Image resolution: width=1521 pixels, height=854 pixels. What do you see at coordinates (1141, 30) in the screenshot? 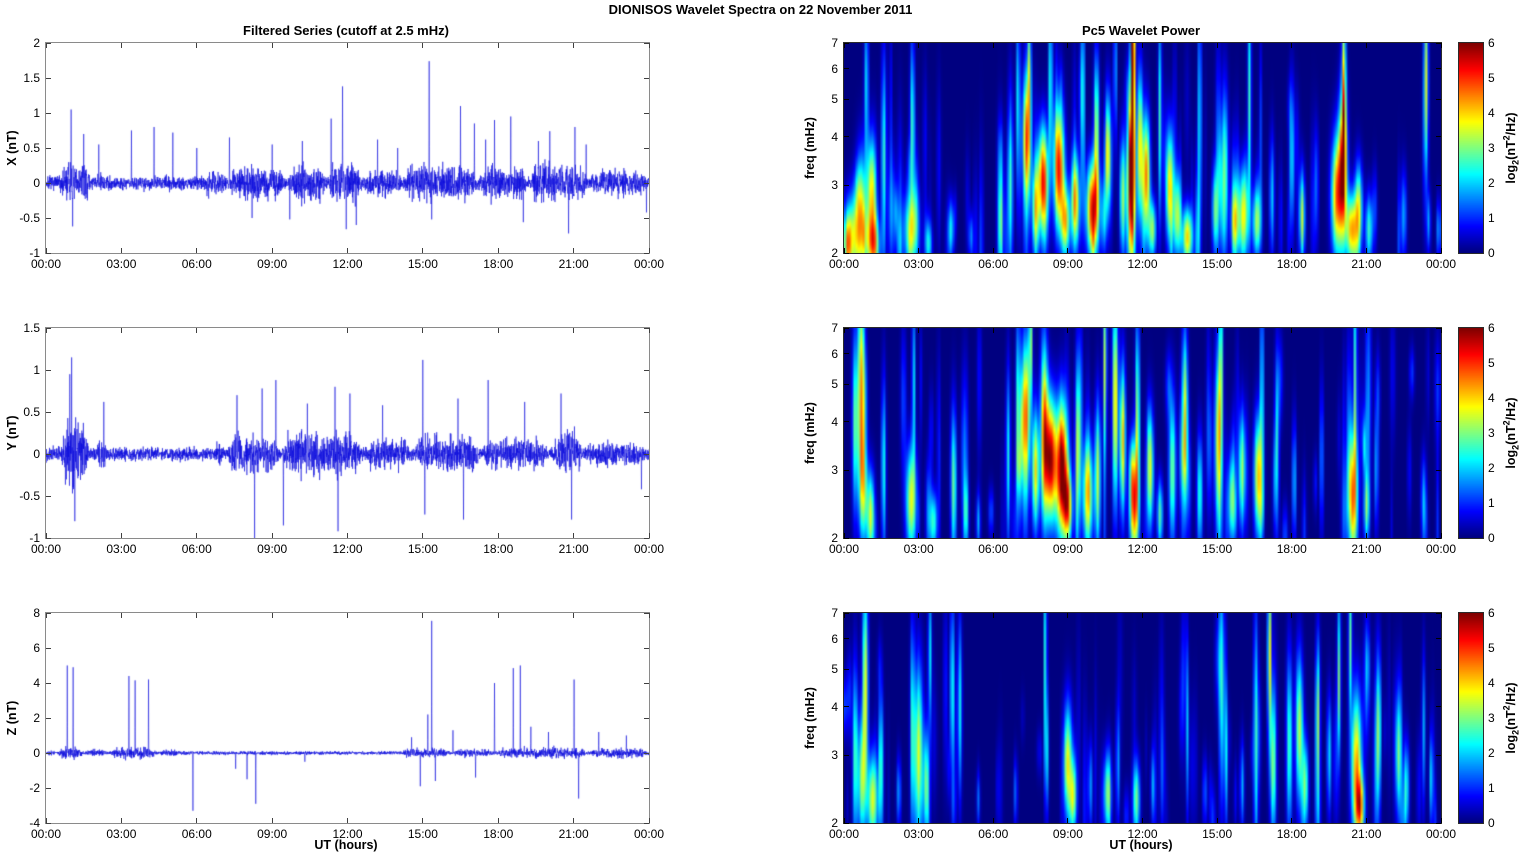
I see `right-column-title: Pc5 Wavelet Power` at bounding box center [1141, 30].